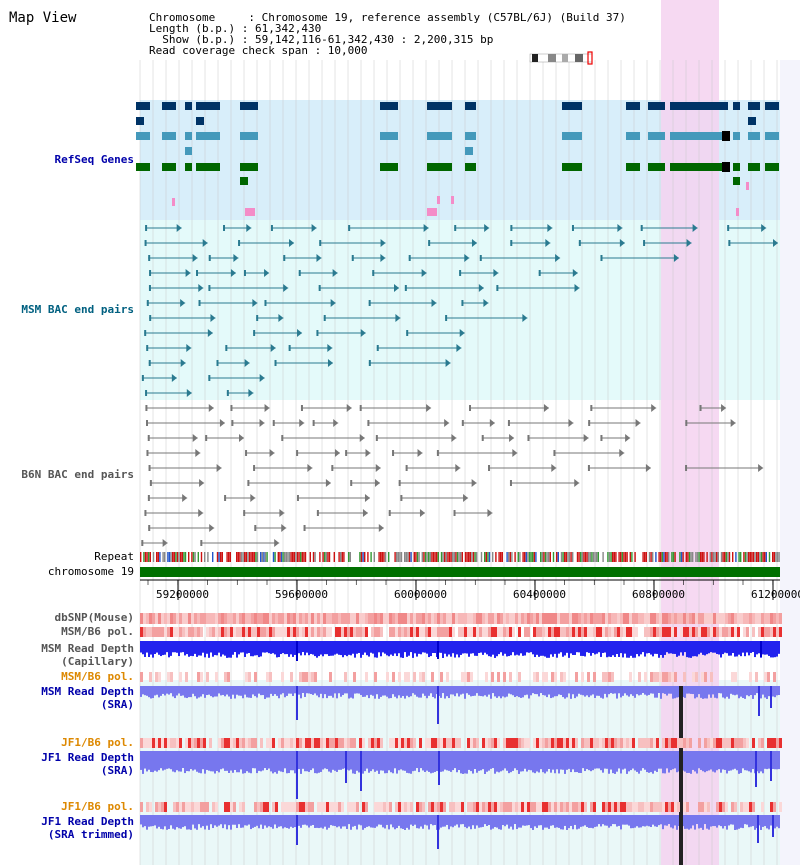  I want to click on msm-read-depth-capillary-track, so click(460, 651).